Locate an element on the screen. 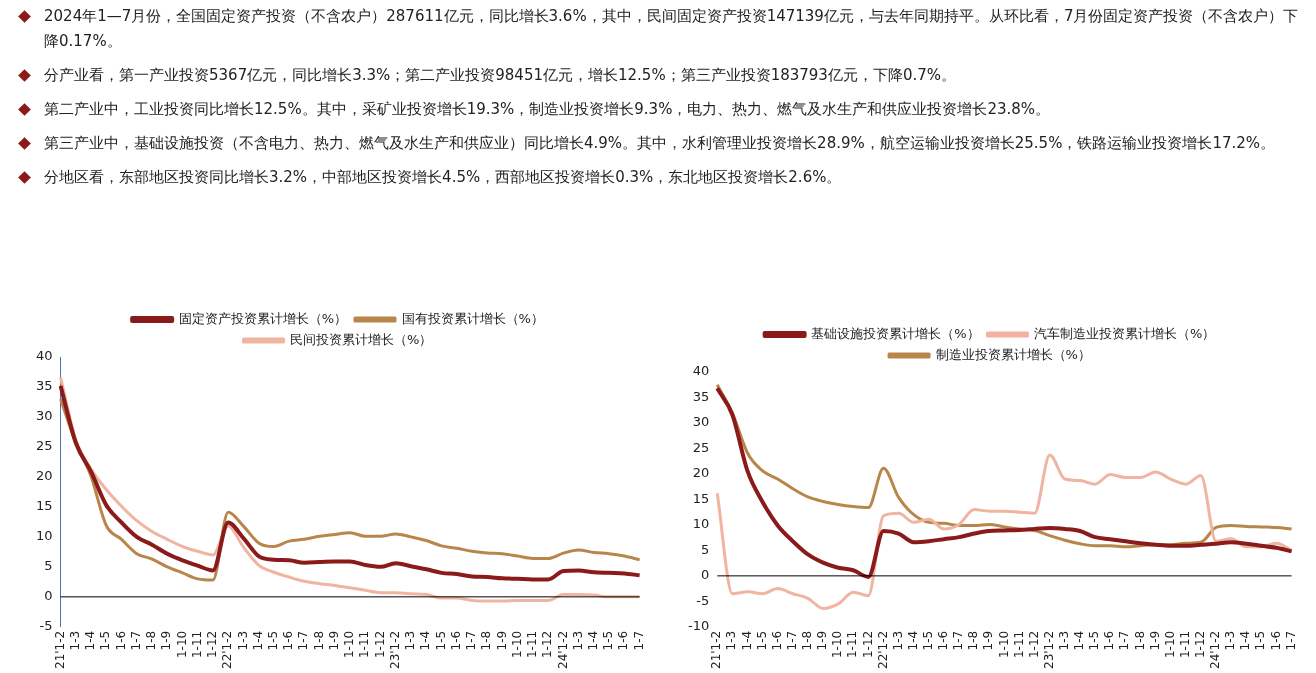 The image size is (1316, 673). text: 分产业看，第一产业投资5367亿元，同比增长3.3%；第二产业投资98451亿元，增长12.5%；第三产业投资183793亿元，下降0.7%。 is located at coordinates (500, 75).